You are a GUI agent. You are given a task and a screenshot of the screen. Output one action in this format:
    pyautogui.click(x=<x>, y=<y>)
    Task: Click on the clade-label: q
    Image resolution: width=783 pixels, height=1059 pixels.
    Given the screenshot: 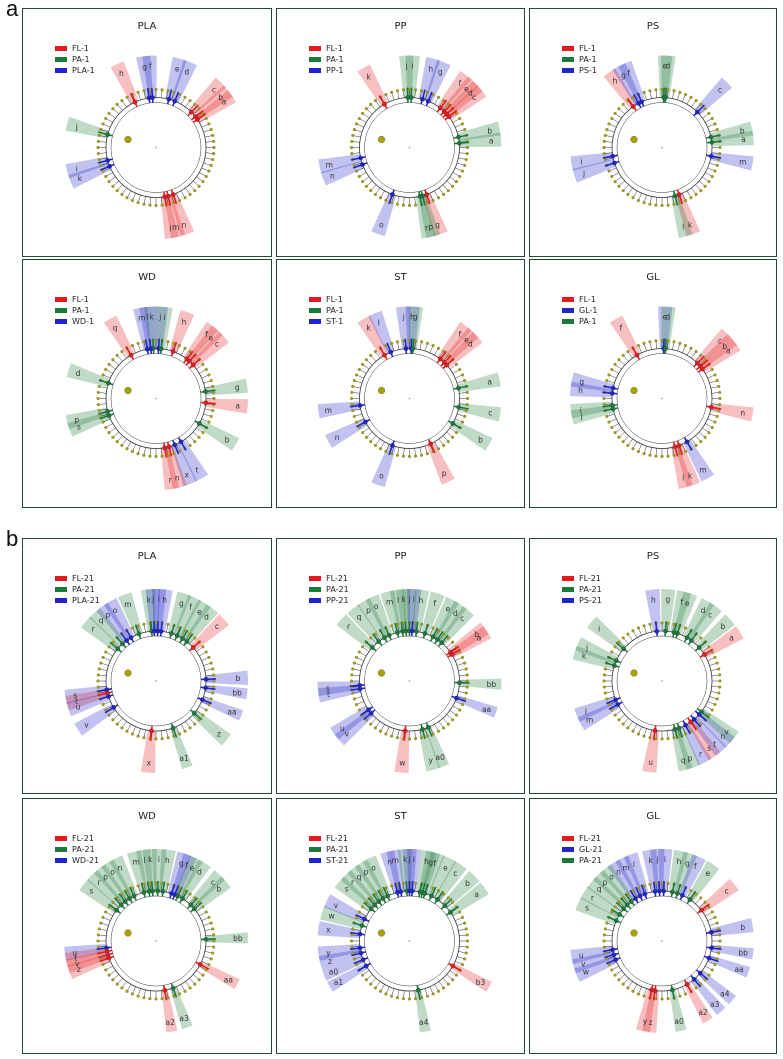 What is the action you would take?
    pyautogui.click(x=359, y=876)
    